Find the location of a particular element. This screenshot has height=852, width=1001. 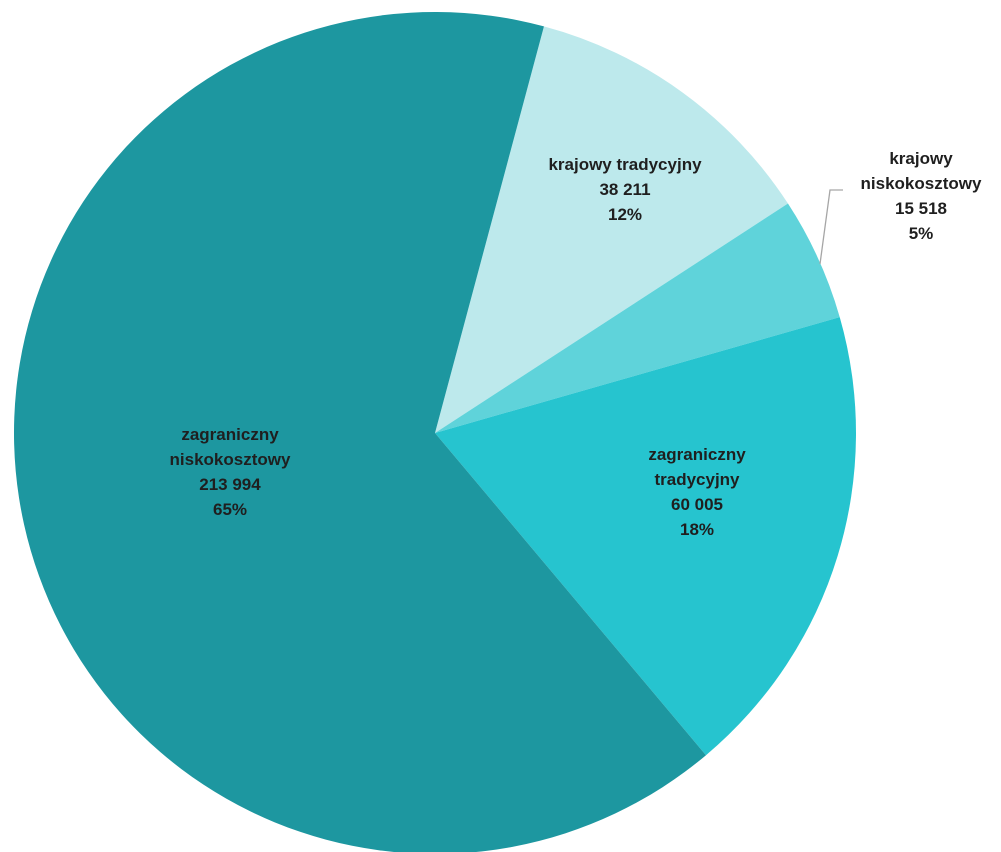

slice-value-label: 38 211 is located at coordinates (624, 189).